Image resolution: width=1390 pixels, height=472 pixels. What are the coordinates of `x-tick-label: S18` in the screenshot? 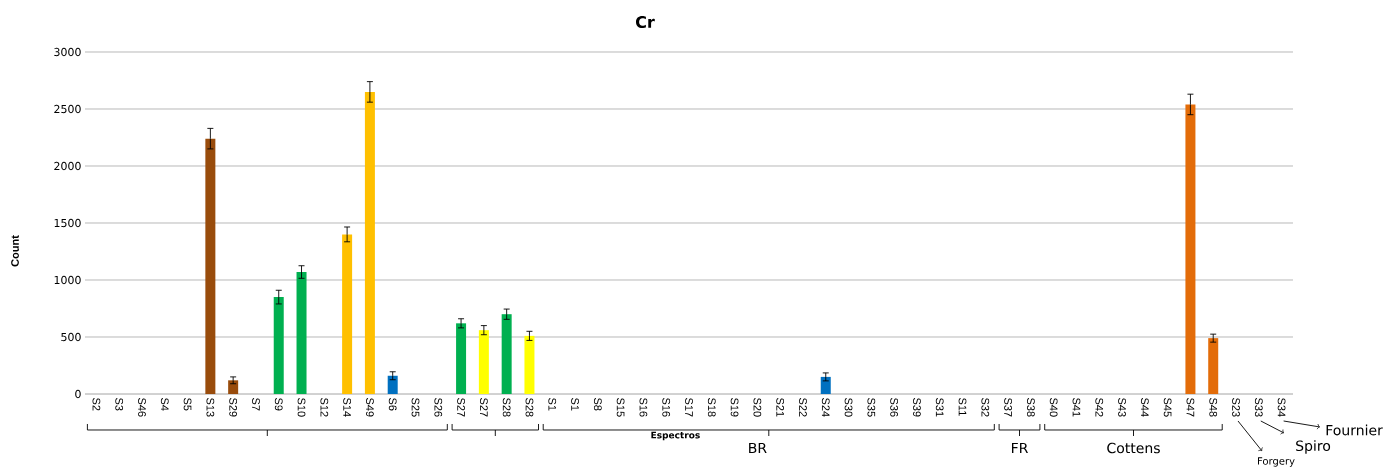 It's located at (711, 407).